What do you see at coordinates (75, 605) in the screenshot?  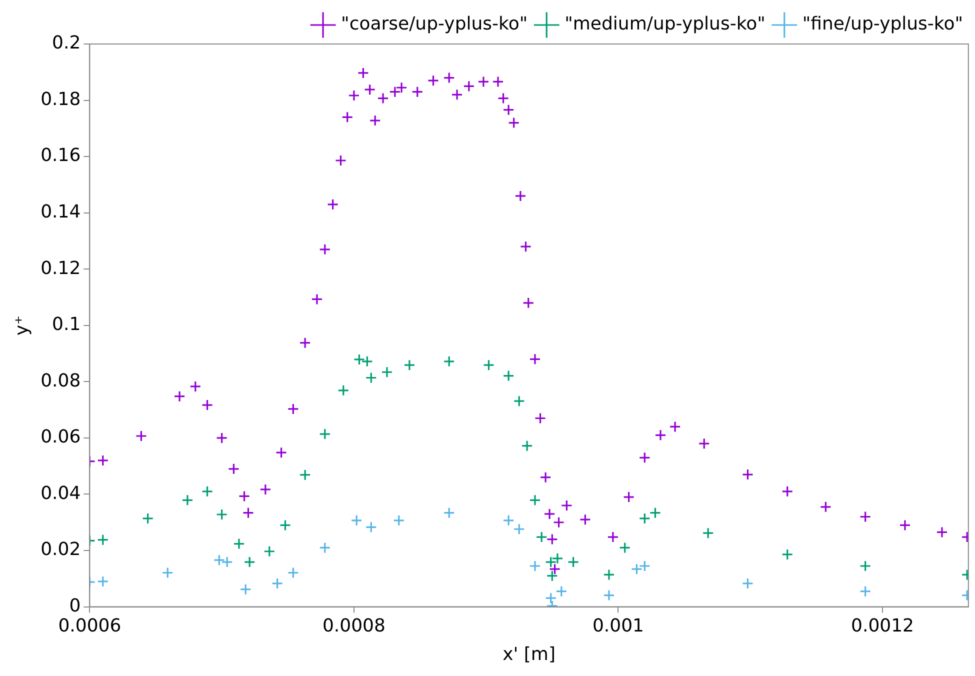 I see `y-tick-label: 0` at bounding box center [75, 605].